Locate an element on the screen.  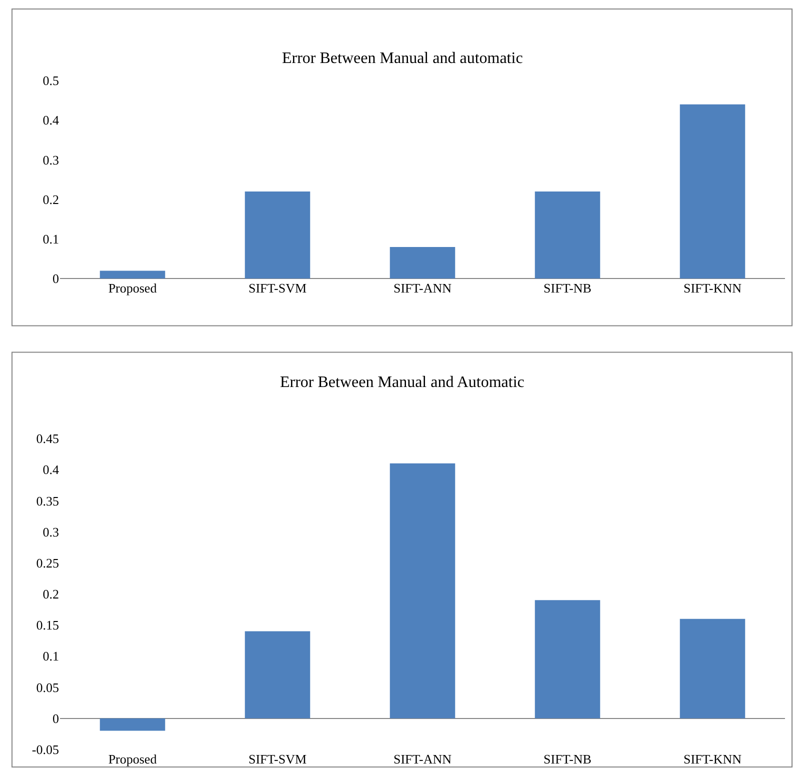
y-tick-label: -0.05 is located at coordinates (45, 749).